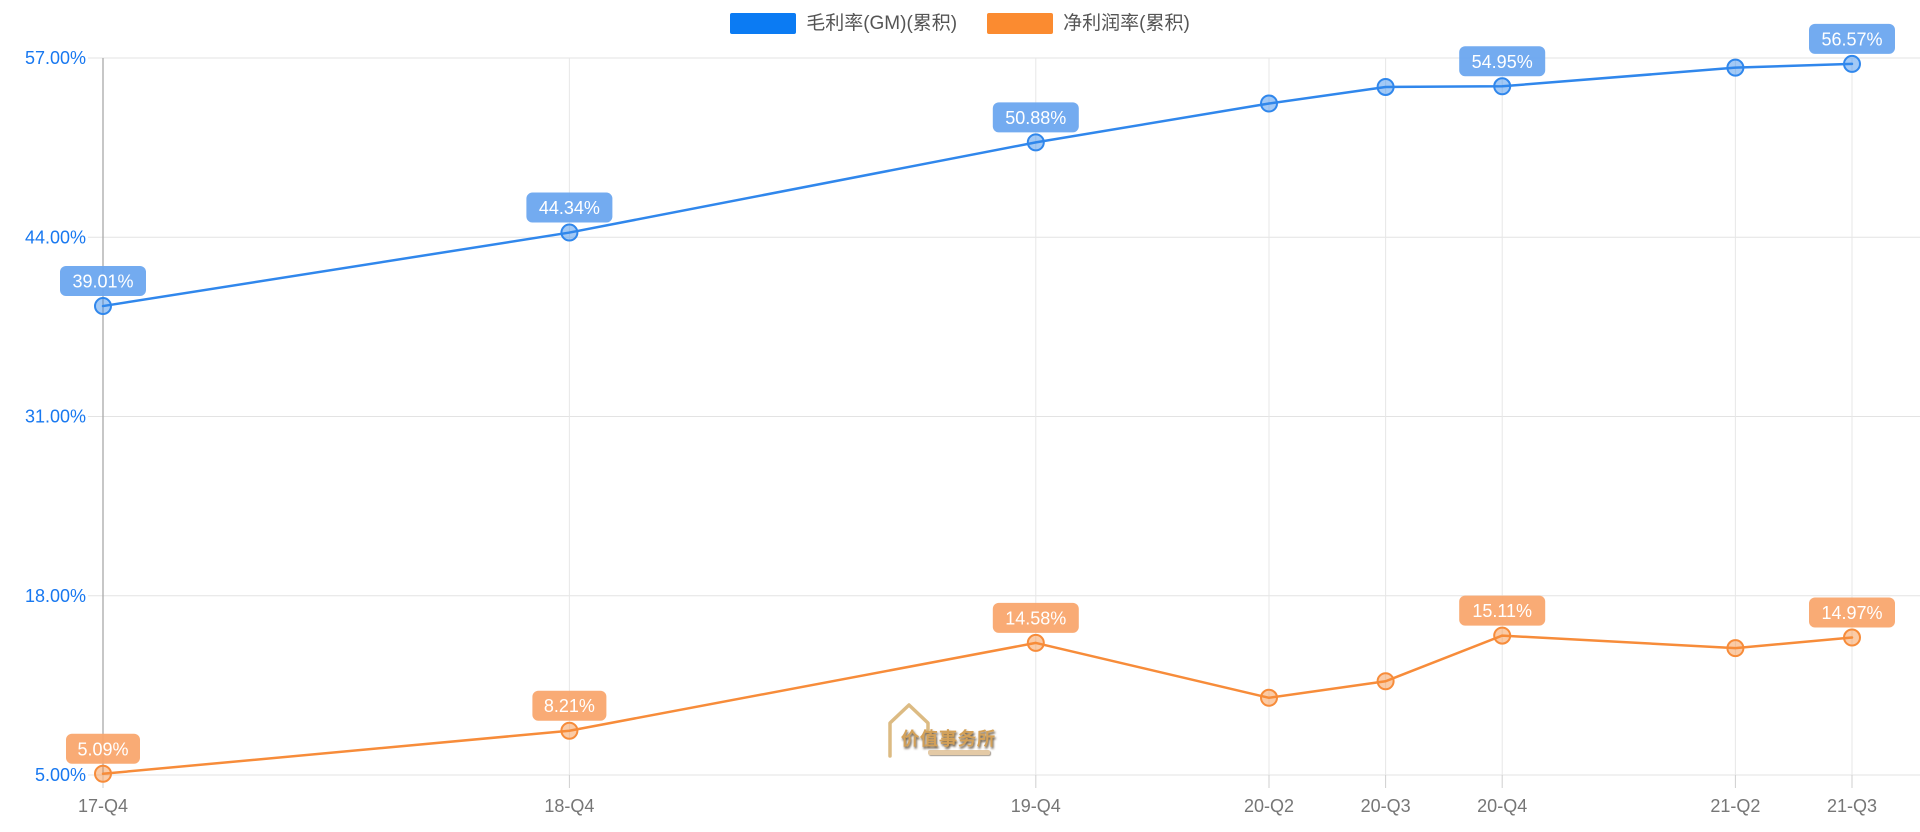 The width and height of the screenshot is (1920, 832). I want to click on data-point-badge-label: 14.58%, so click(1035, 618).